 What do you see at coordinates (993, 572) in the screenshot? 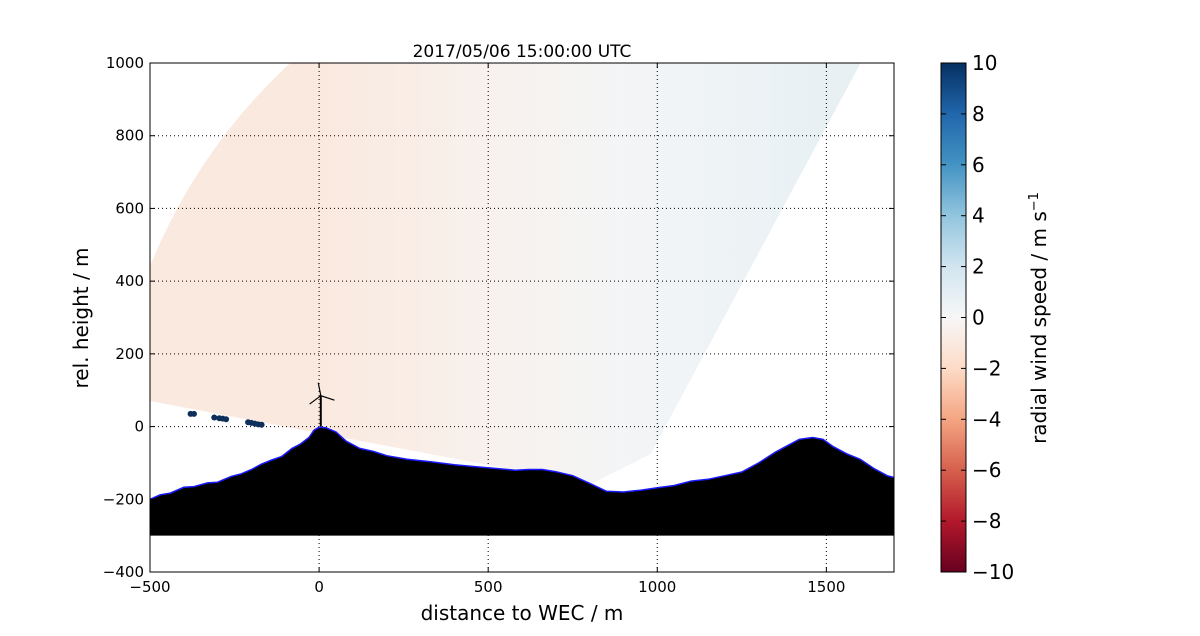
I see `colorbar-tick-label: −10` at bounding box center [993, 572].